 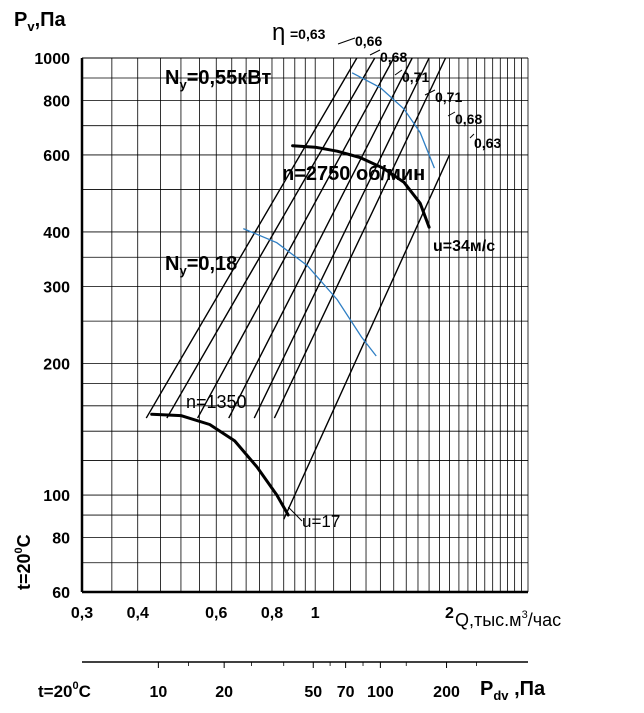 I want to click on y-axis-title-unit: ,Па, so click(x=51, y=20).